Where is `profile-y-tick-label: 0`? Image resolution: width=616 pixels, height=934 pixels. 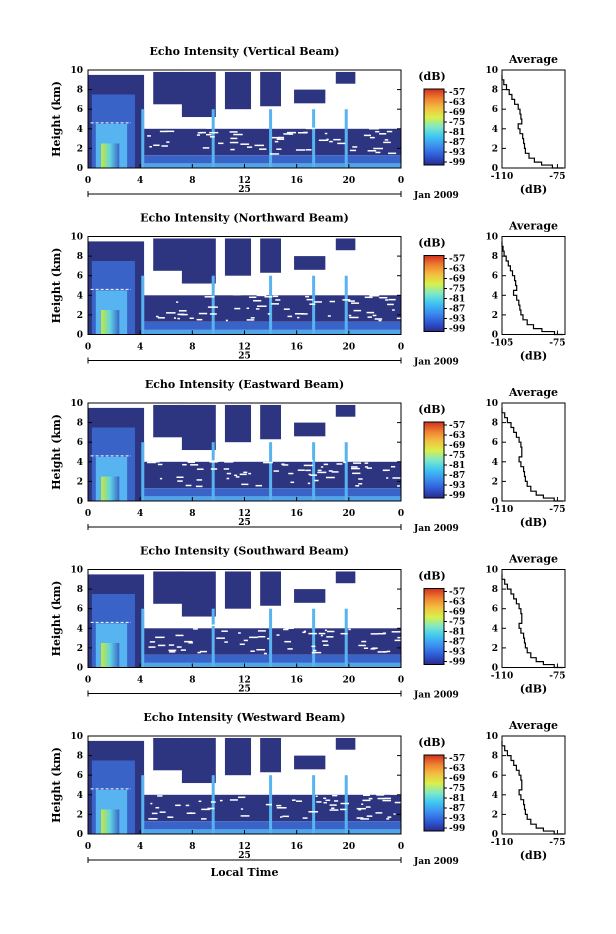
profile-y-tick-label: 0 is located at coordinates (495, 502).